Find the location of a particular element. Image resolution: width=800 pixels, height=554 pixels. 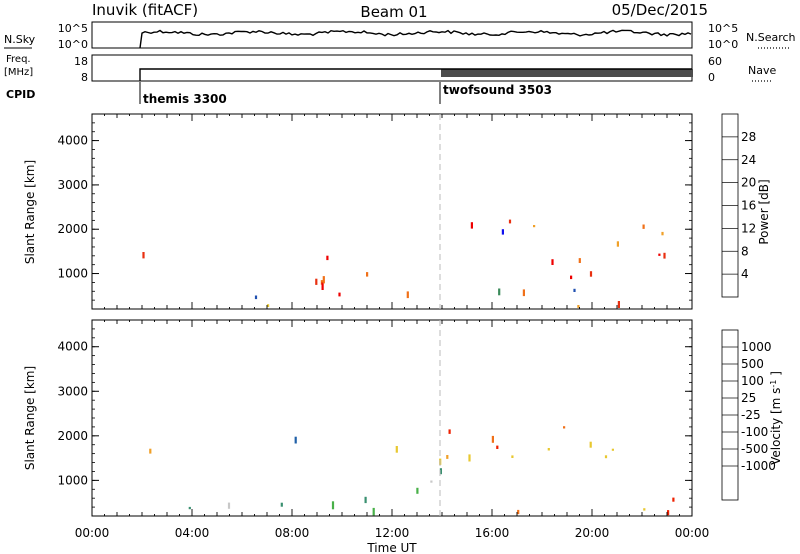

date-title: 05/Dec/2015 is located at coordinates (660, 10).